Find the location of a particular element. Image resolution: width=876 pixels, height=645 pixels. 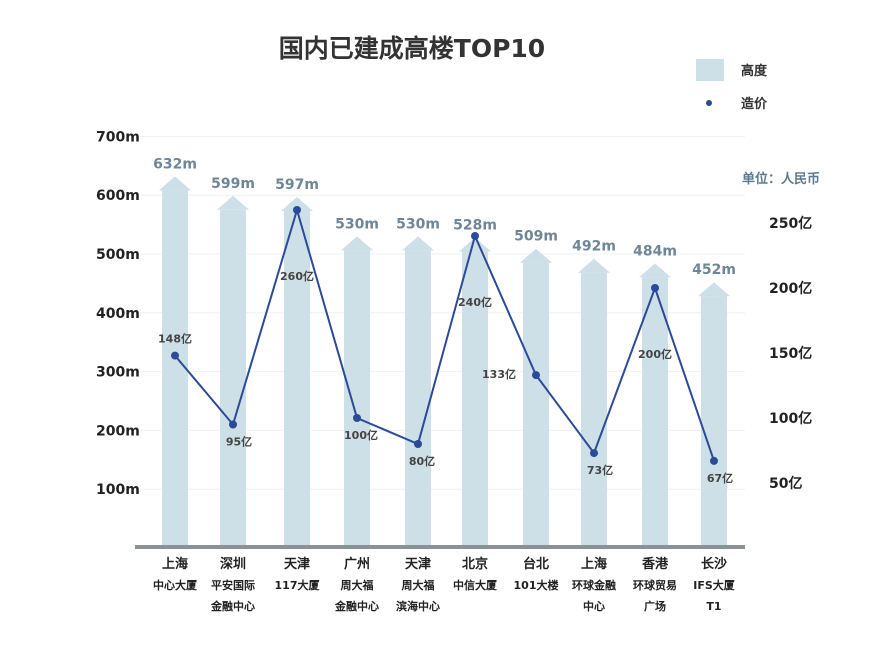

cost-label: 148亿 is located at coordinates (175, 339).